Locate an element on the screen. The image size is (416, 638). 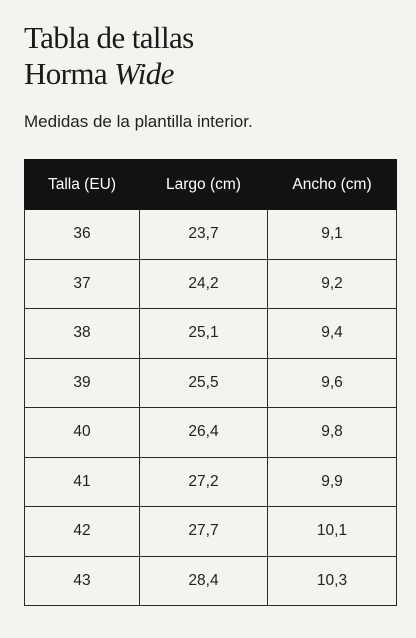
cell-width: 9,9 is located at coordinates (332, 481).